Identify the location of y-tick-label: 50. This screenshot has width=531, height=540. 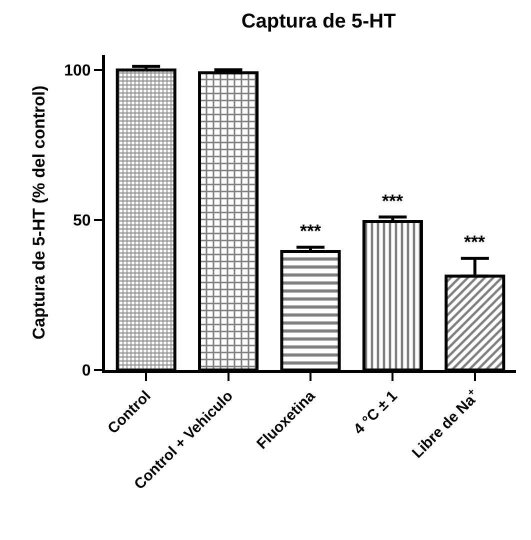
(82, 221).